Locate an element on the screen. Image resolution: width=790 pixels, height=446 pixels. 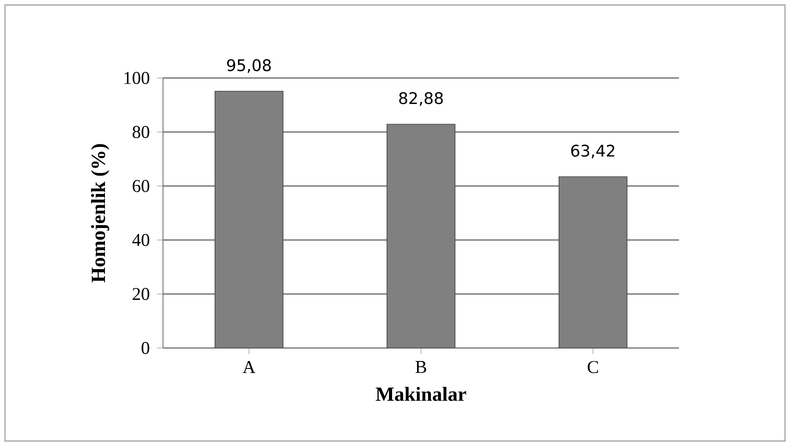
x-tick-label: A is located at coordinates (249, 367).